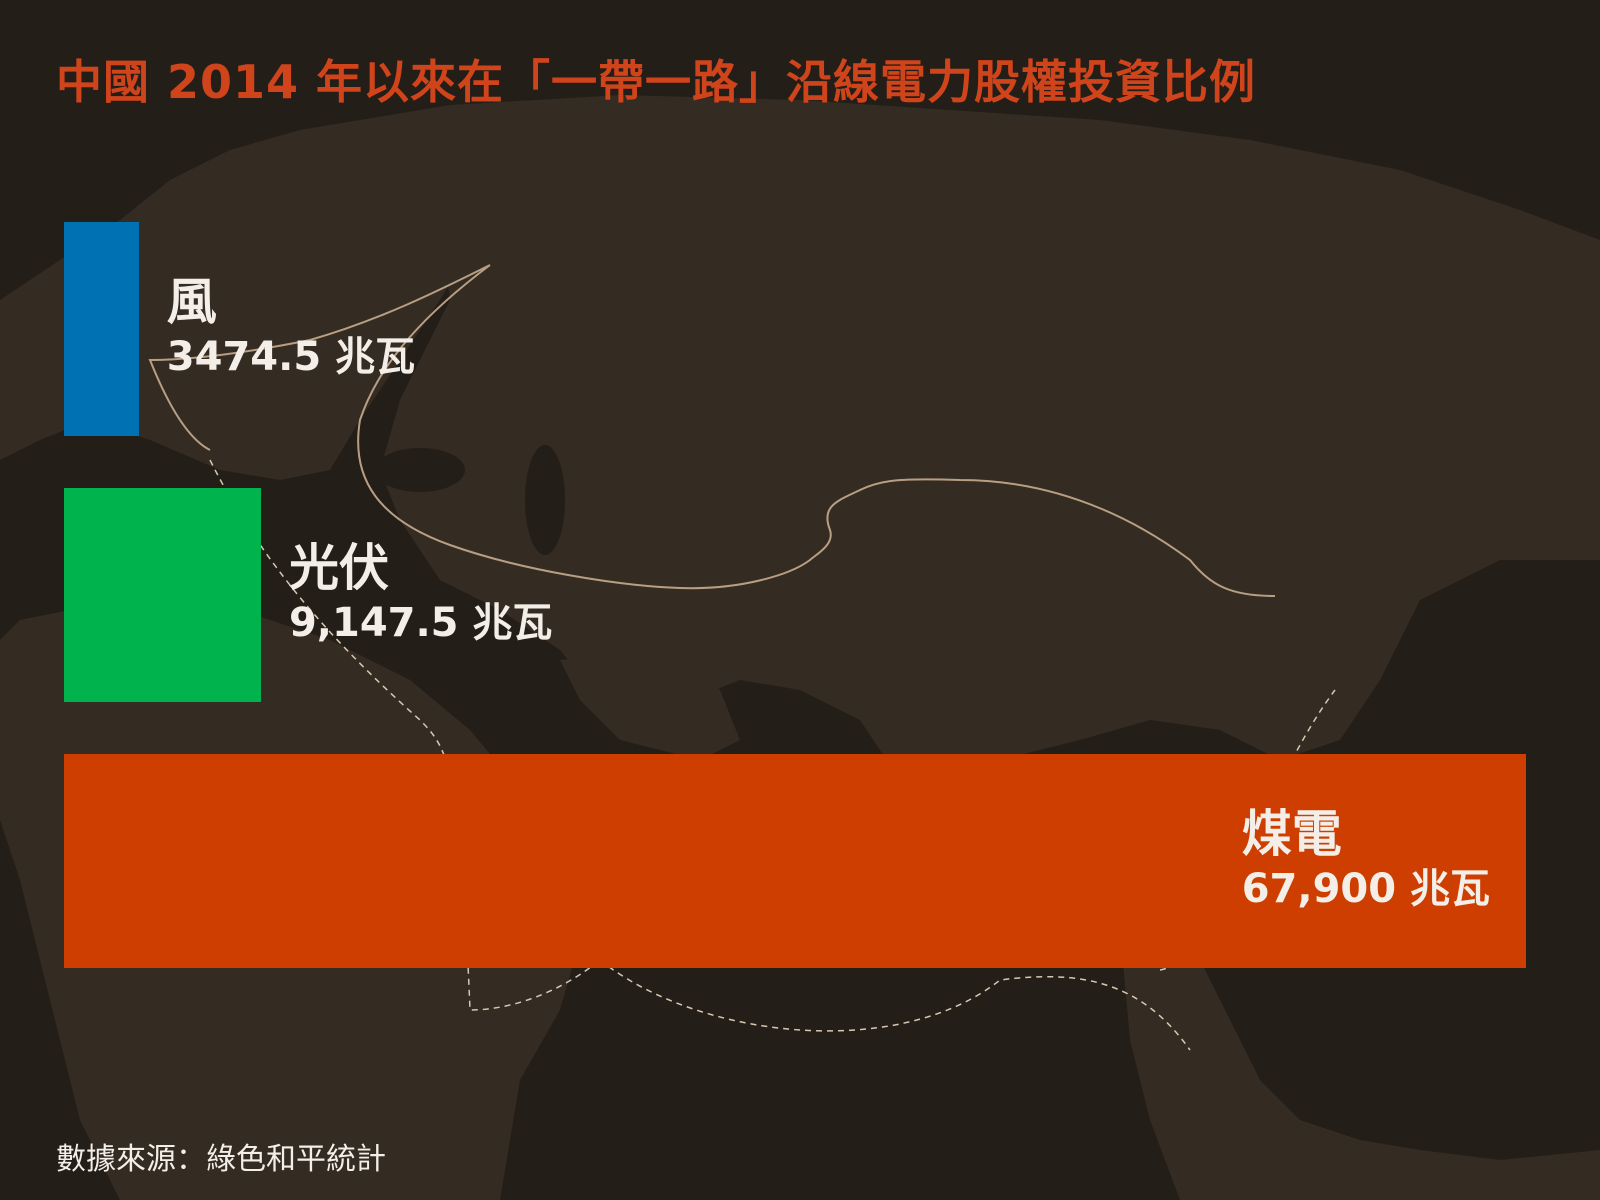 The image size is (1600, 1200). Describe the element at coordinates (545, 500) in the screenshot. I see `caspian-sea` at that location.